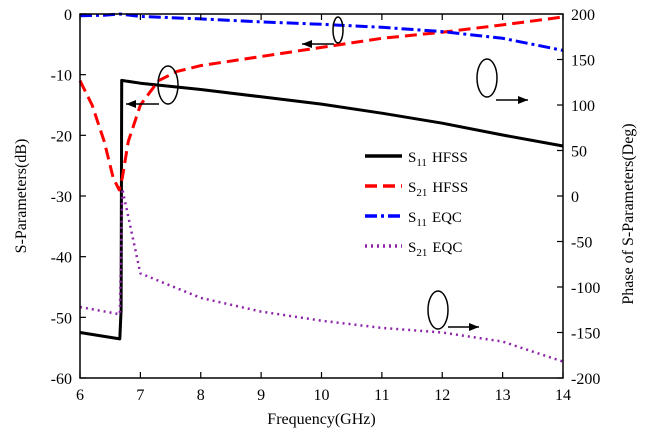 The image size is (648, 437). What do you see at coordinates (435, 219) in the screenshot?
I see `legend-label-3: S11 EQC` at bounding box center [435, 219].